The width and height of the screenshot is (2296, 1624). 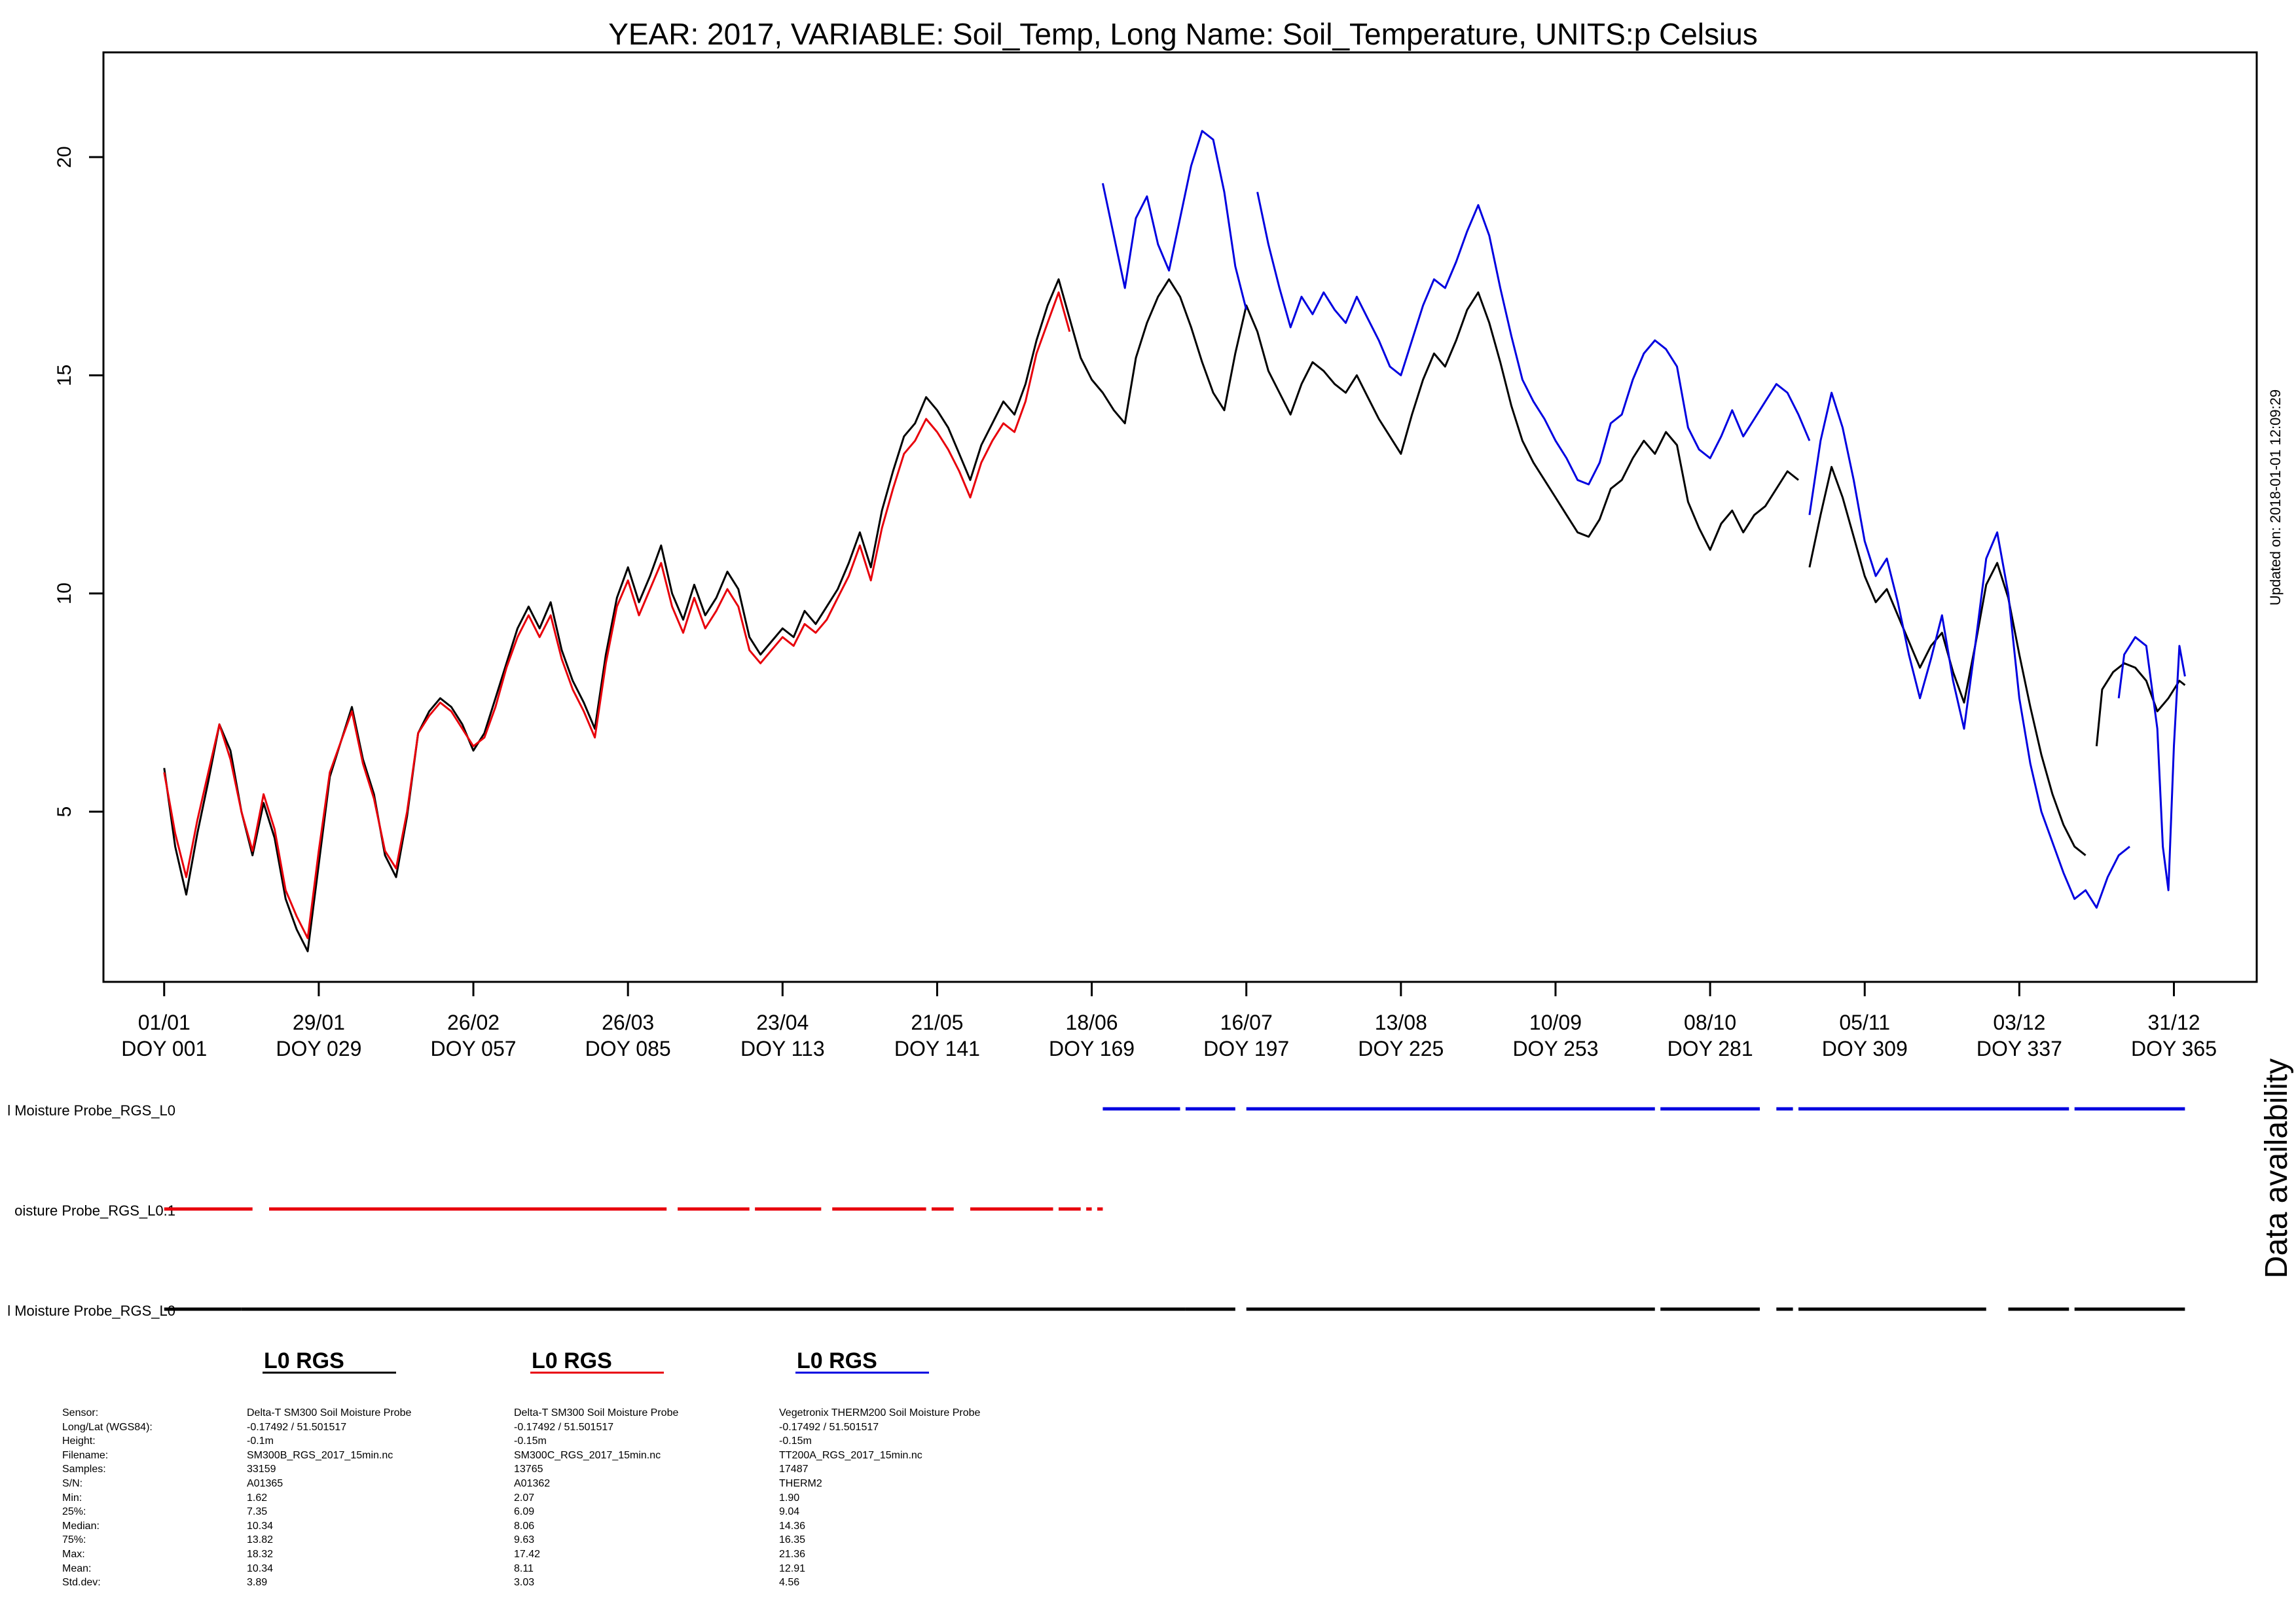 I want to click on x-tick-date: 23/04, so click(x=782, y=1022).